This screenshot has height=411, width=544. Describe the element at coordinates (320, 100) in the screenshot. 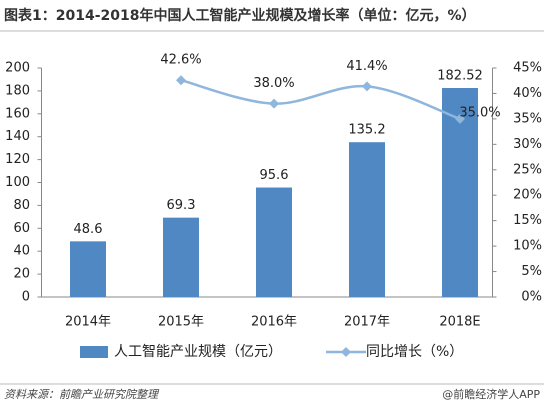

I see `line` at that location.